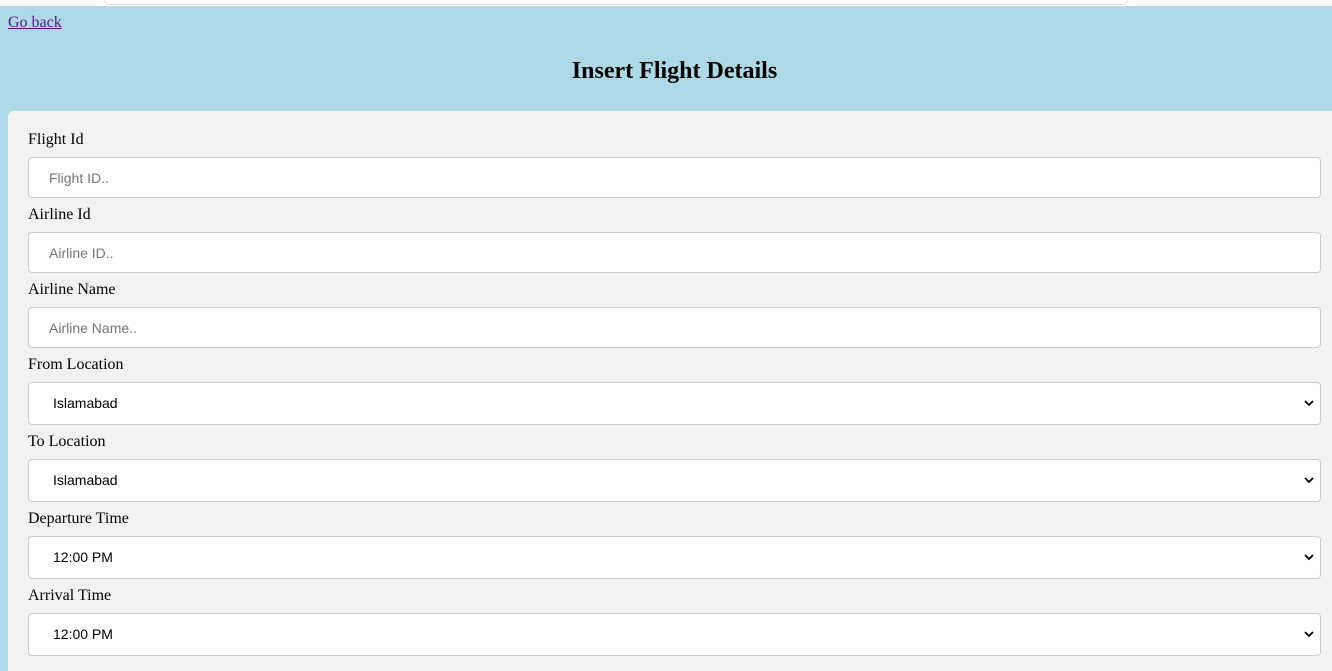 The width and height of the screenshot is (1332, 671). What do you see at coordinates (83, 557) in the screenshot?
I see `departure-time-value: 12:00 PM` at bounding box center [83, 557].